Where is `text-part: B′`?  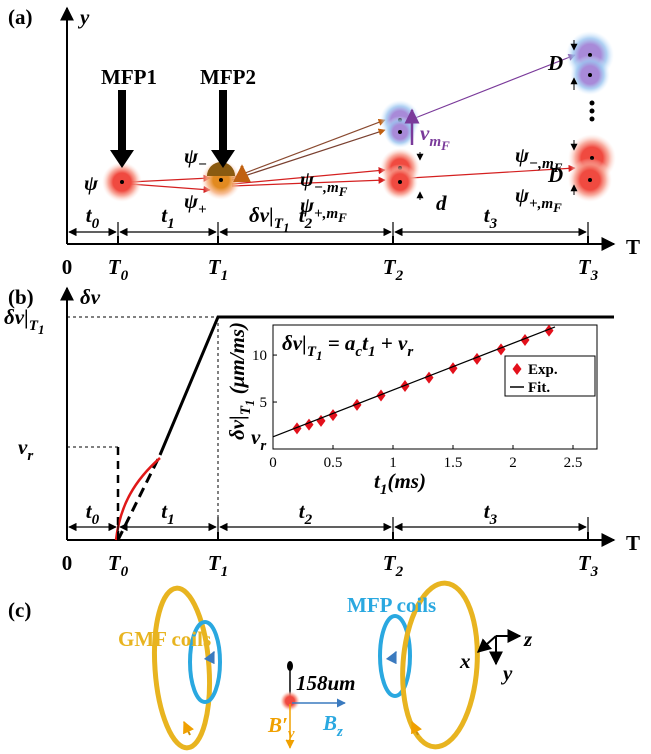 text-part: B′ is located at coordinates (277, 725).